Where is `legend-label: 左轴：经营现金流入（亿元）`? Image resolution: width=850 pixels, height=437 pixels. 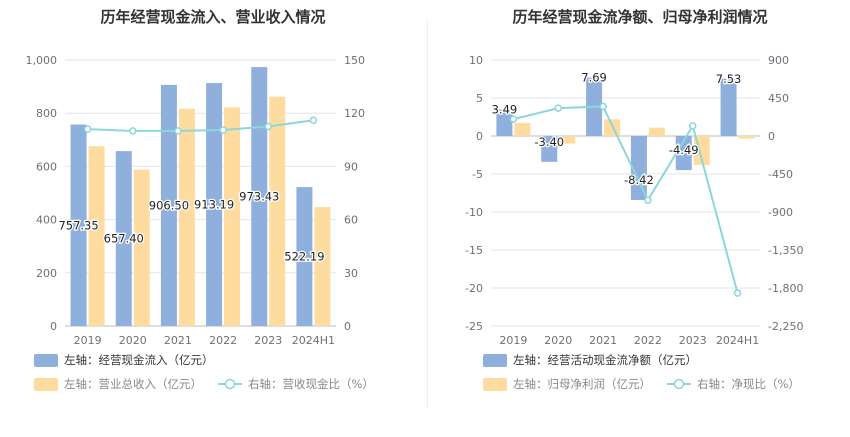 legend-label: 左轴：经营现金流入（亿元） is located at coordinates (139, 360).